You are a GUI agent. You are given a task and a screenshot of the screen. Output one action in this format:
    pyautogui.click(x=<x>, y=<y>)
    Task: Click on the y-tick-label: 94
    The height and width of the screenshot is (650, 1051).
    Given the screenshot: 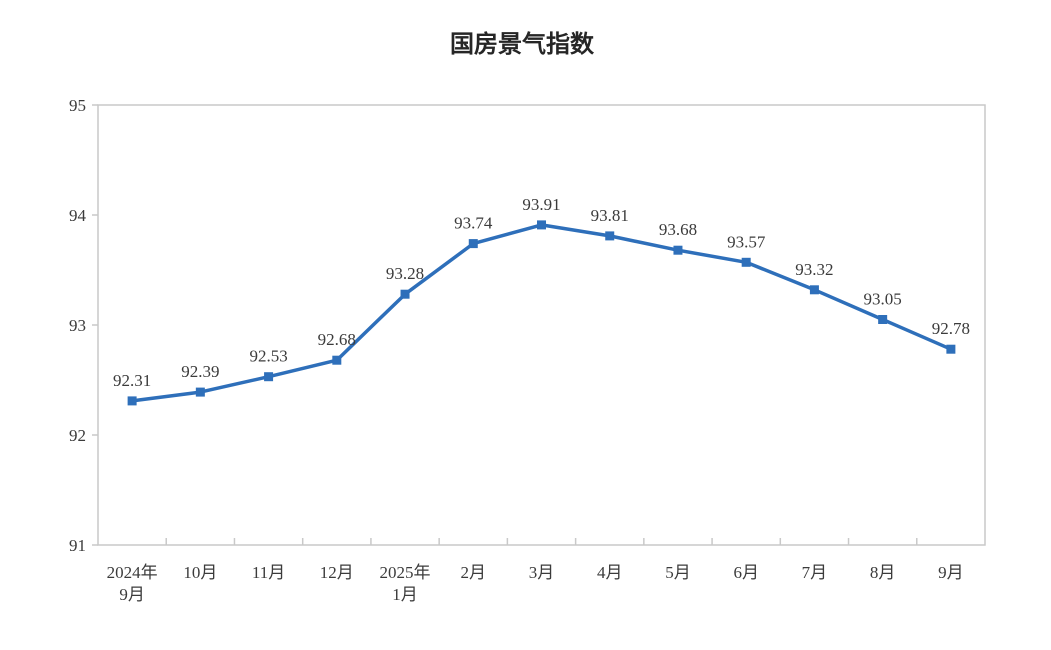 What is the action you would take?
    pyautogui.click(x=78, y=215)
    